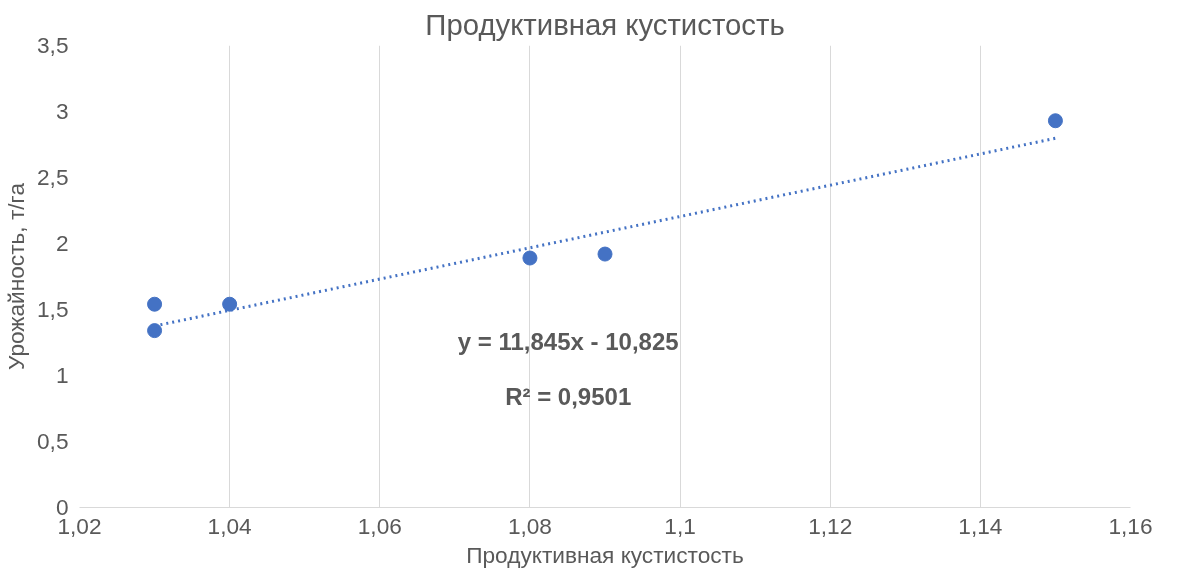 Image resolution: width=1181 pixels, height=581 pixels. Describe the element at coordinates (16, 276) in the screenshot. I see `y-axis-title: Урожайность, т/га` at that location.